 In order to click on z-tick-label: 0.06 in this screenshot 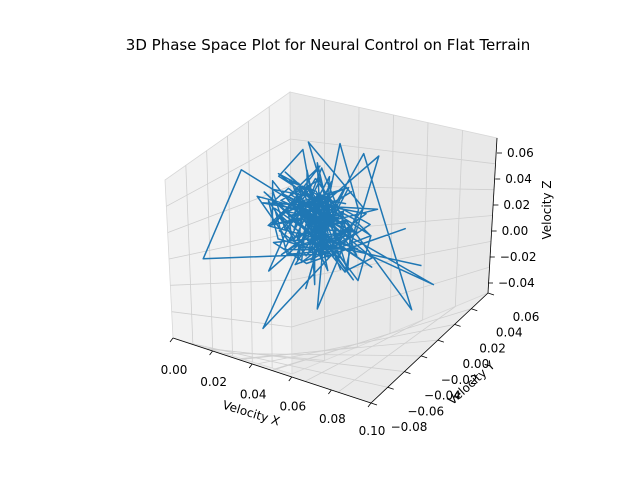, I will do `click(520, 153)`.